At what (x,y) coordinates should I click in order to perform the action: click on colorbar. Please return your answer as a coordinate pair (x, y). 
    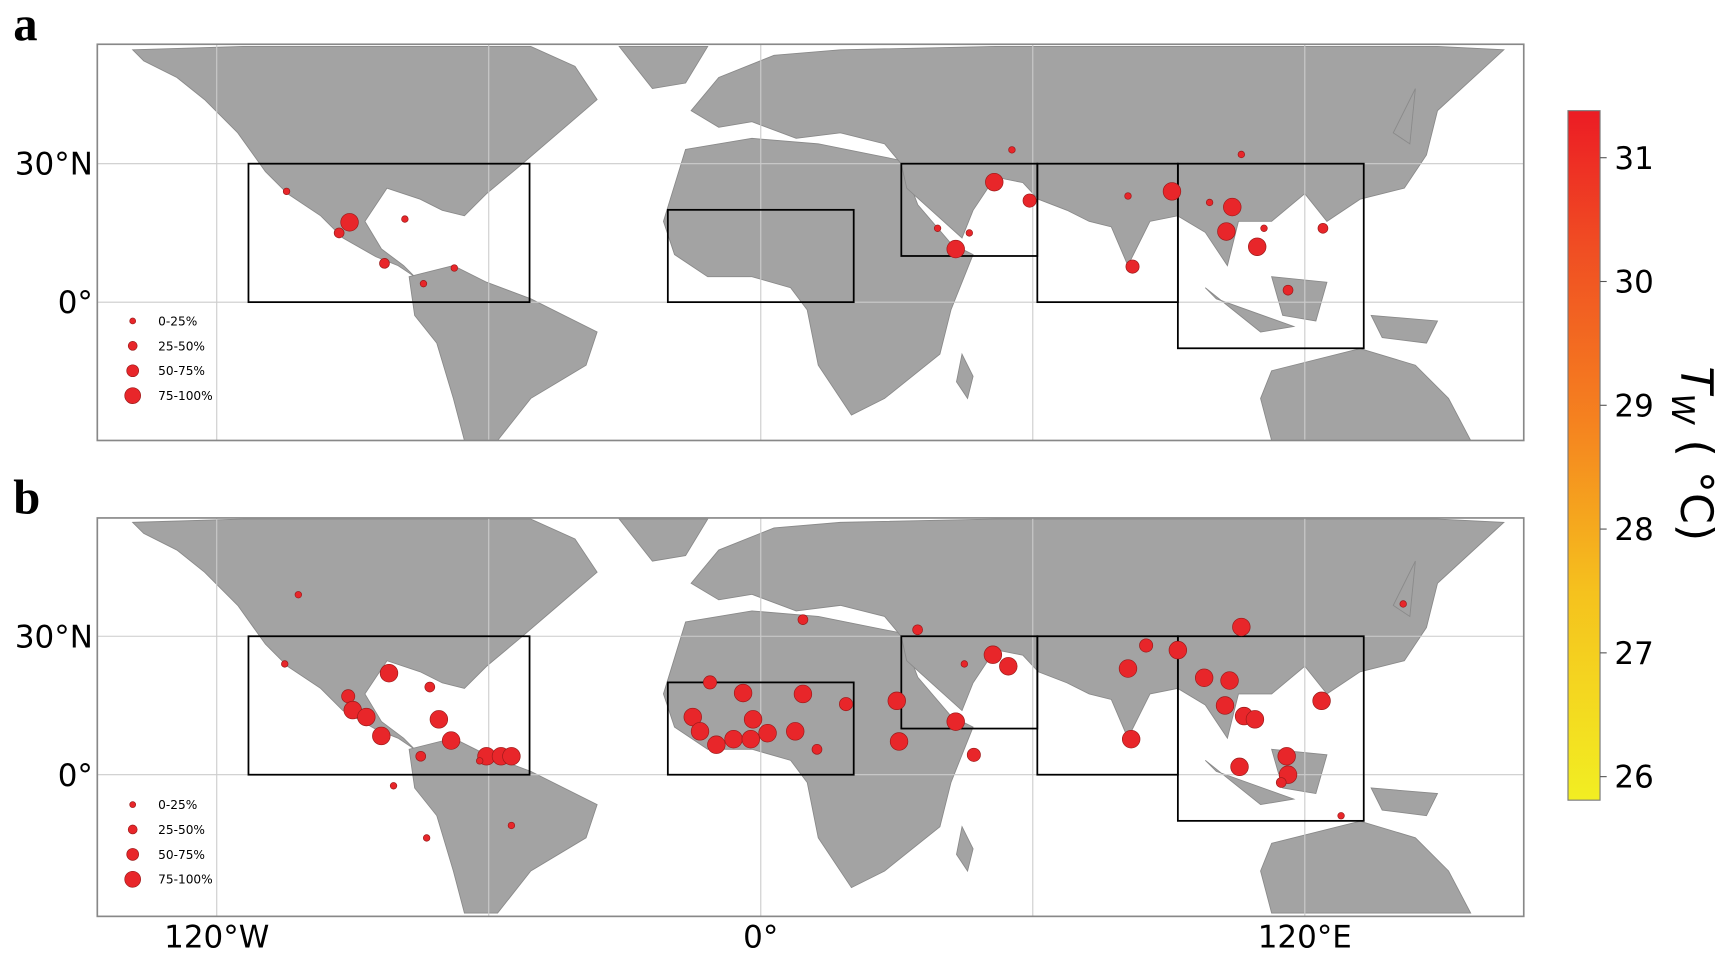
    Looking at the image, I should click on (1584, 455).